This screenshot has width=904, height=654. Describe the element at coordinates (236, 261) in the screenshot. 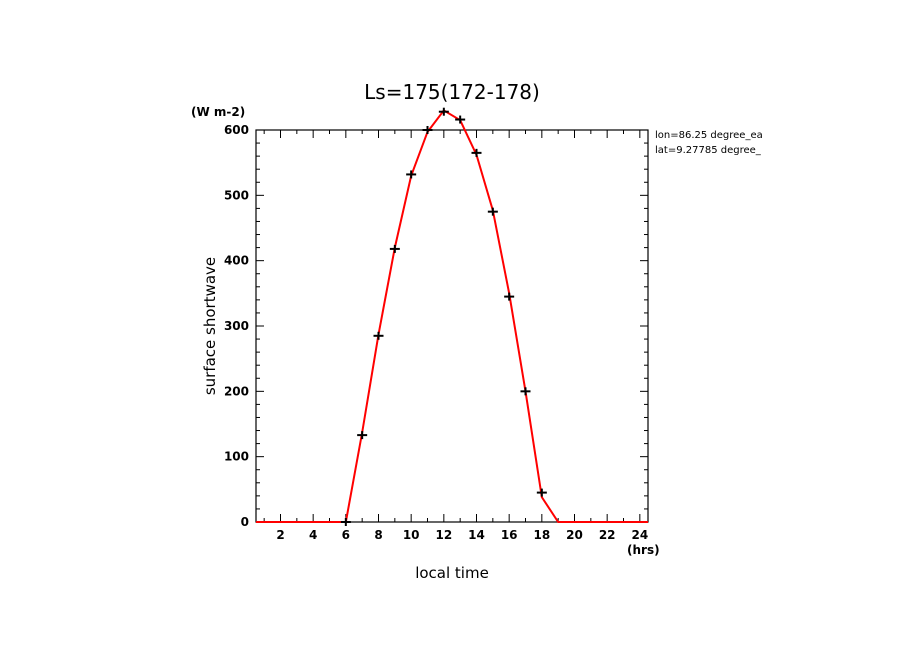

I see `y-tick-label: 400` at that location.